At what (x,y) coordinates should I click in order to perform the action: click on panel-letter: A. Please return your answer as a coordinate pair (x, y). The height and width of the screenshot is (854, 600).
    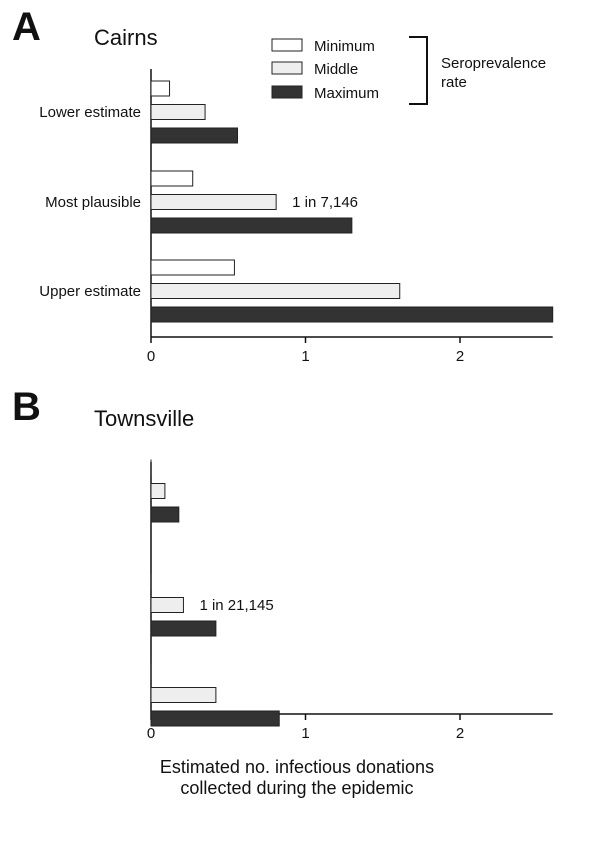
    Looking at the image, I should click on (26, 27).